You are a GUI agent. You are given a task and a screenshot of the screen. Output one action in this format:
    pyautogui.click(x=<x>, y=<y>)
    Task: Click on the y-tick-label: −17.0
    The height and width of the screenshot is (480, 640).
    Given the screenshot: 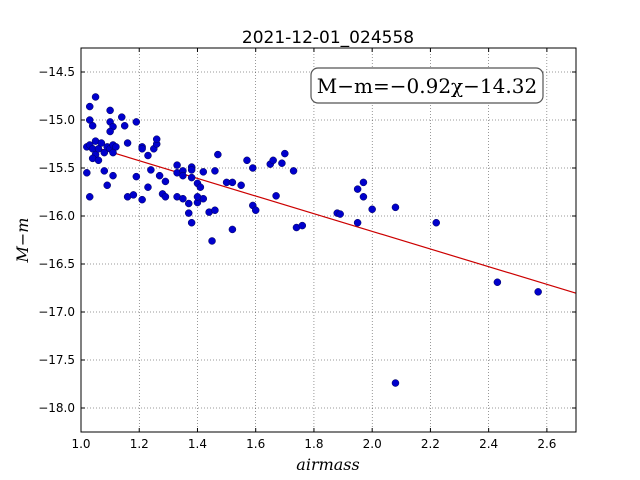 What is the action you would take?
    pyautogui.click(x=56, y=312)
    